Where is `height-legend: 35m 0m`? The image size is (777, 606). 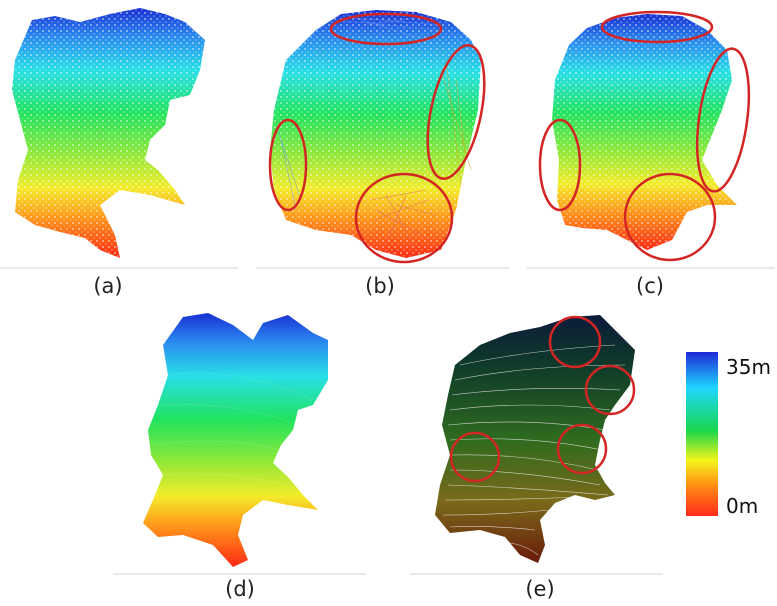 height-legend: 35m 0m is located at coordinates (731, 437).